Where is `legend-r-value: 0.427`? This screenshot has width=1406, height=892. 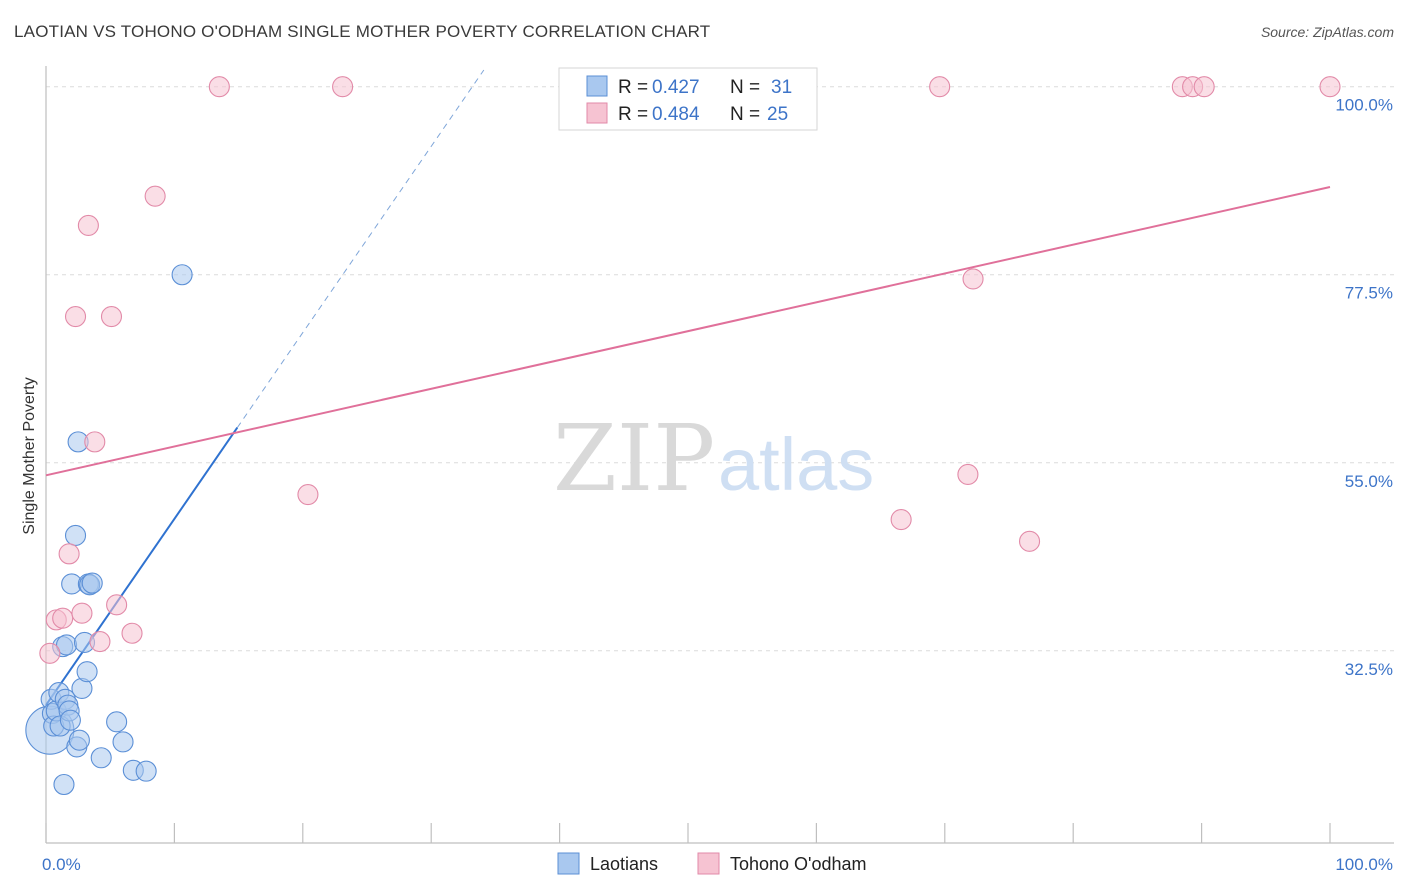 legend-r-value: 0.427 is located at coordinates (676, 87).